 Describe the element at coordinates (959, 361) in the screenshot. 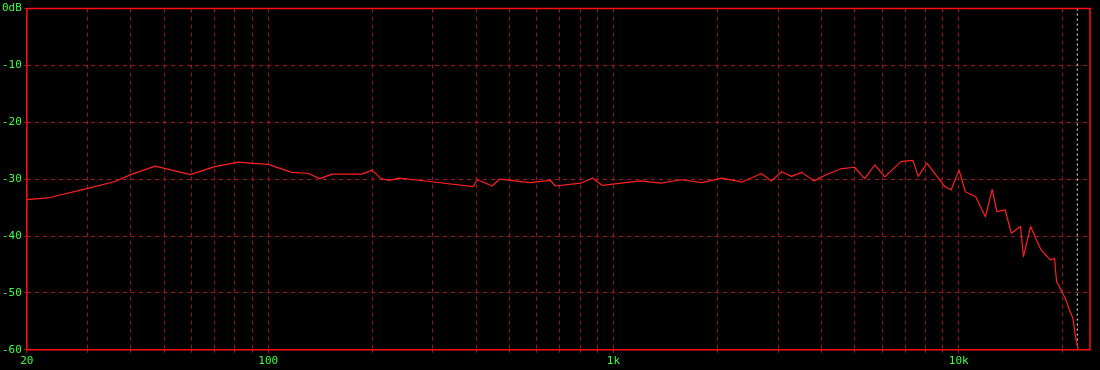

I see `x-tick-label: 10k` at that location.